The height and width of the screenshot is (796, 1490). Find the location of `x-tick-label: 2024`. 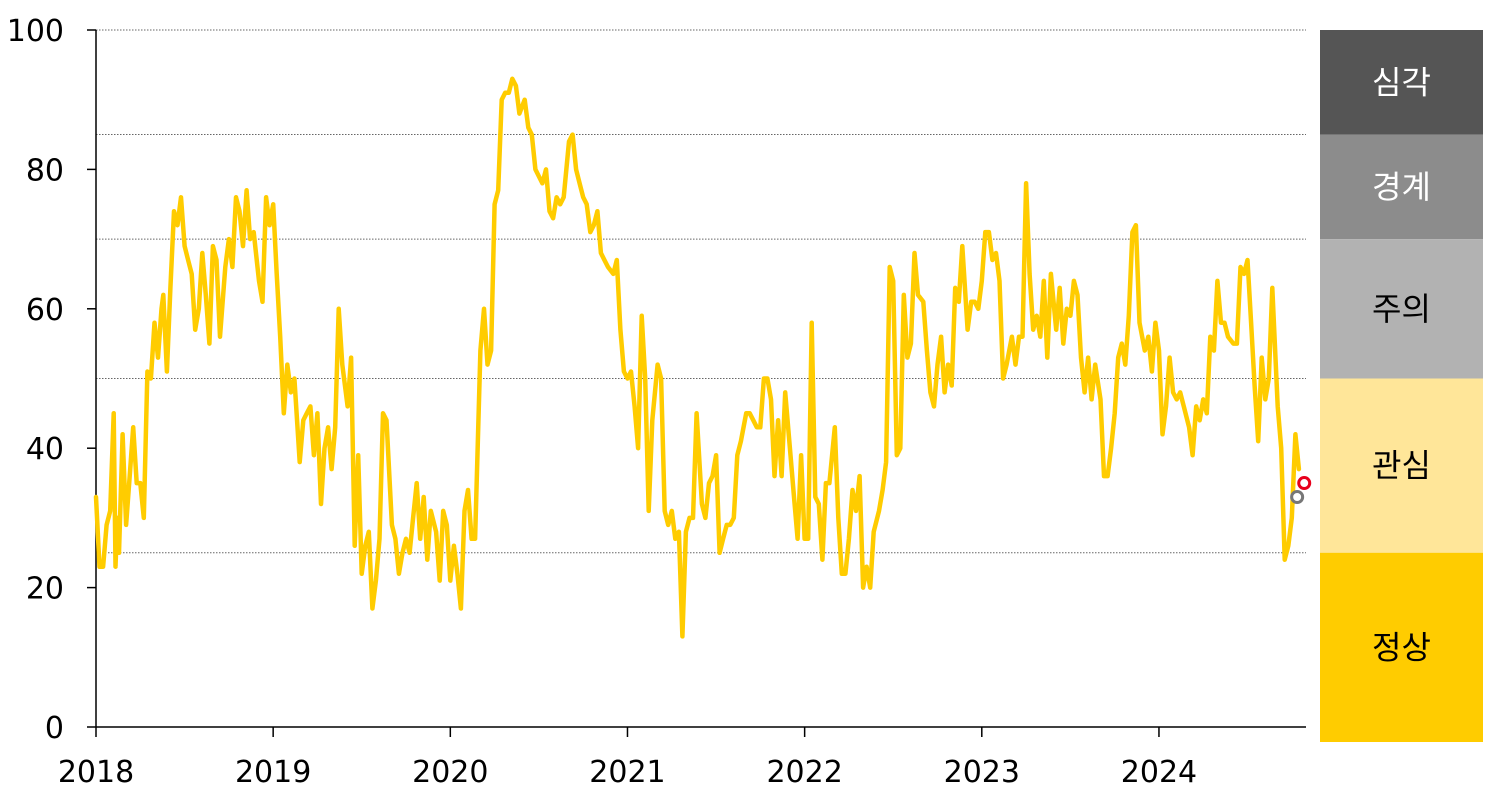

x-tick-label: 2024 is located at coordinates (1159, 772).